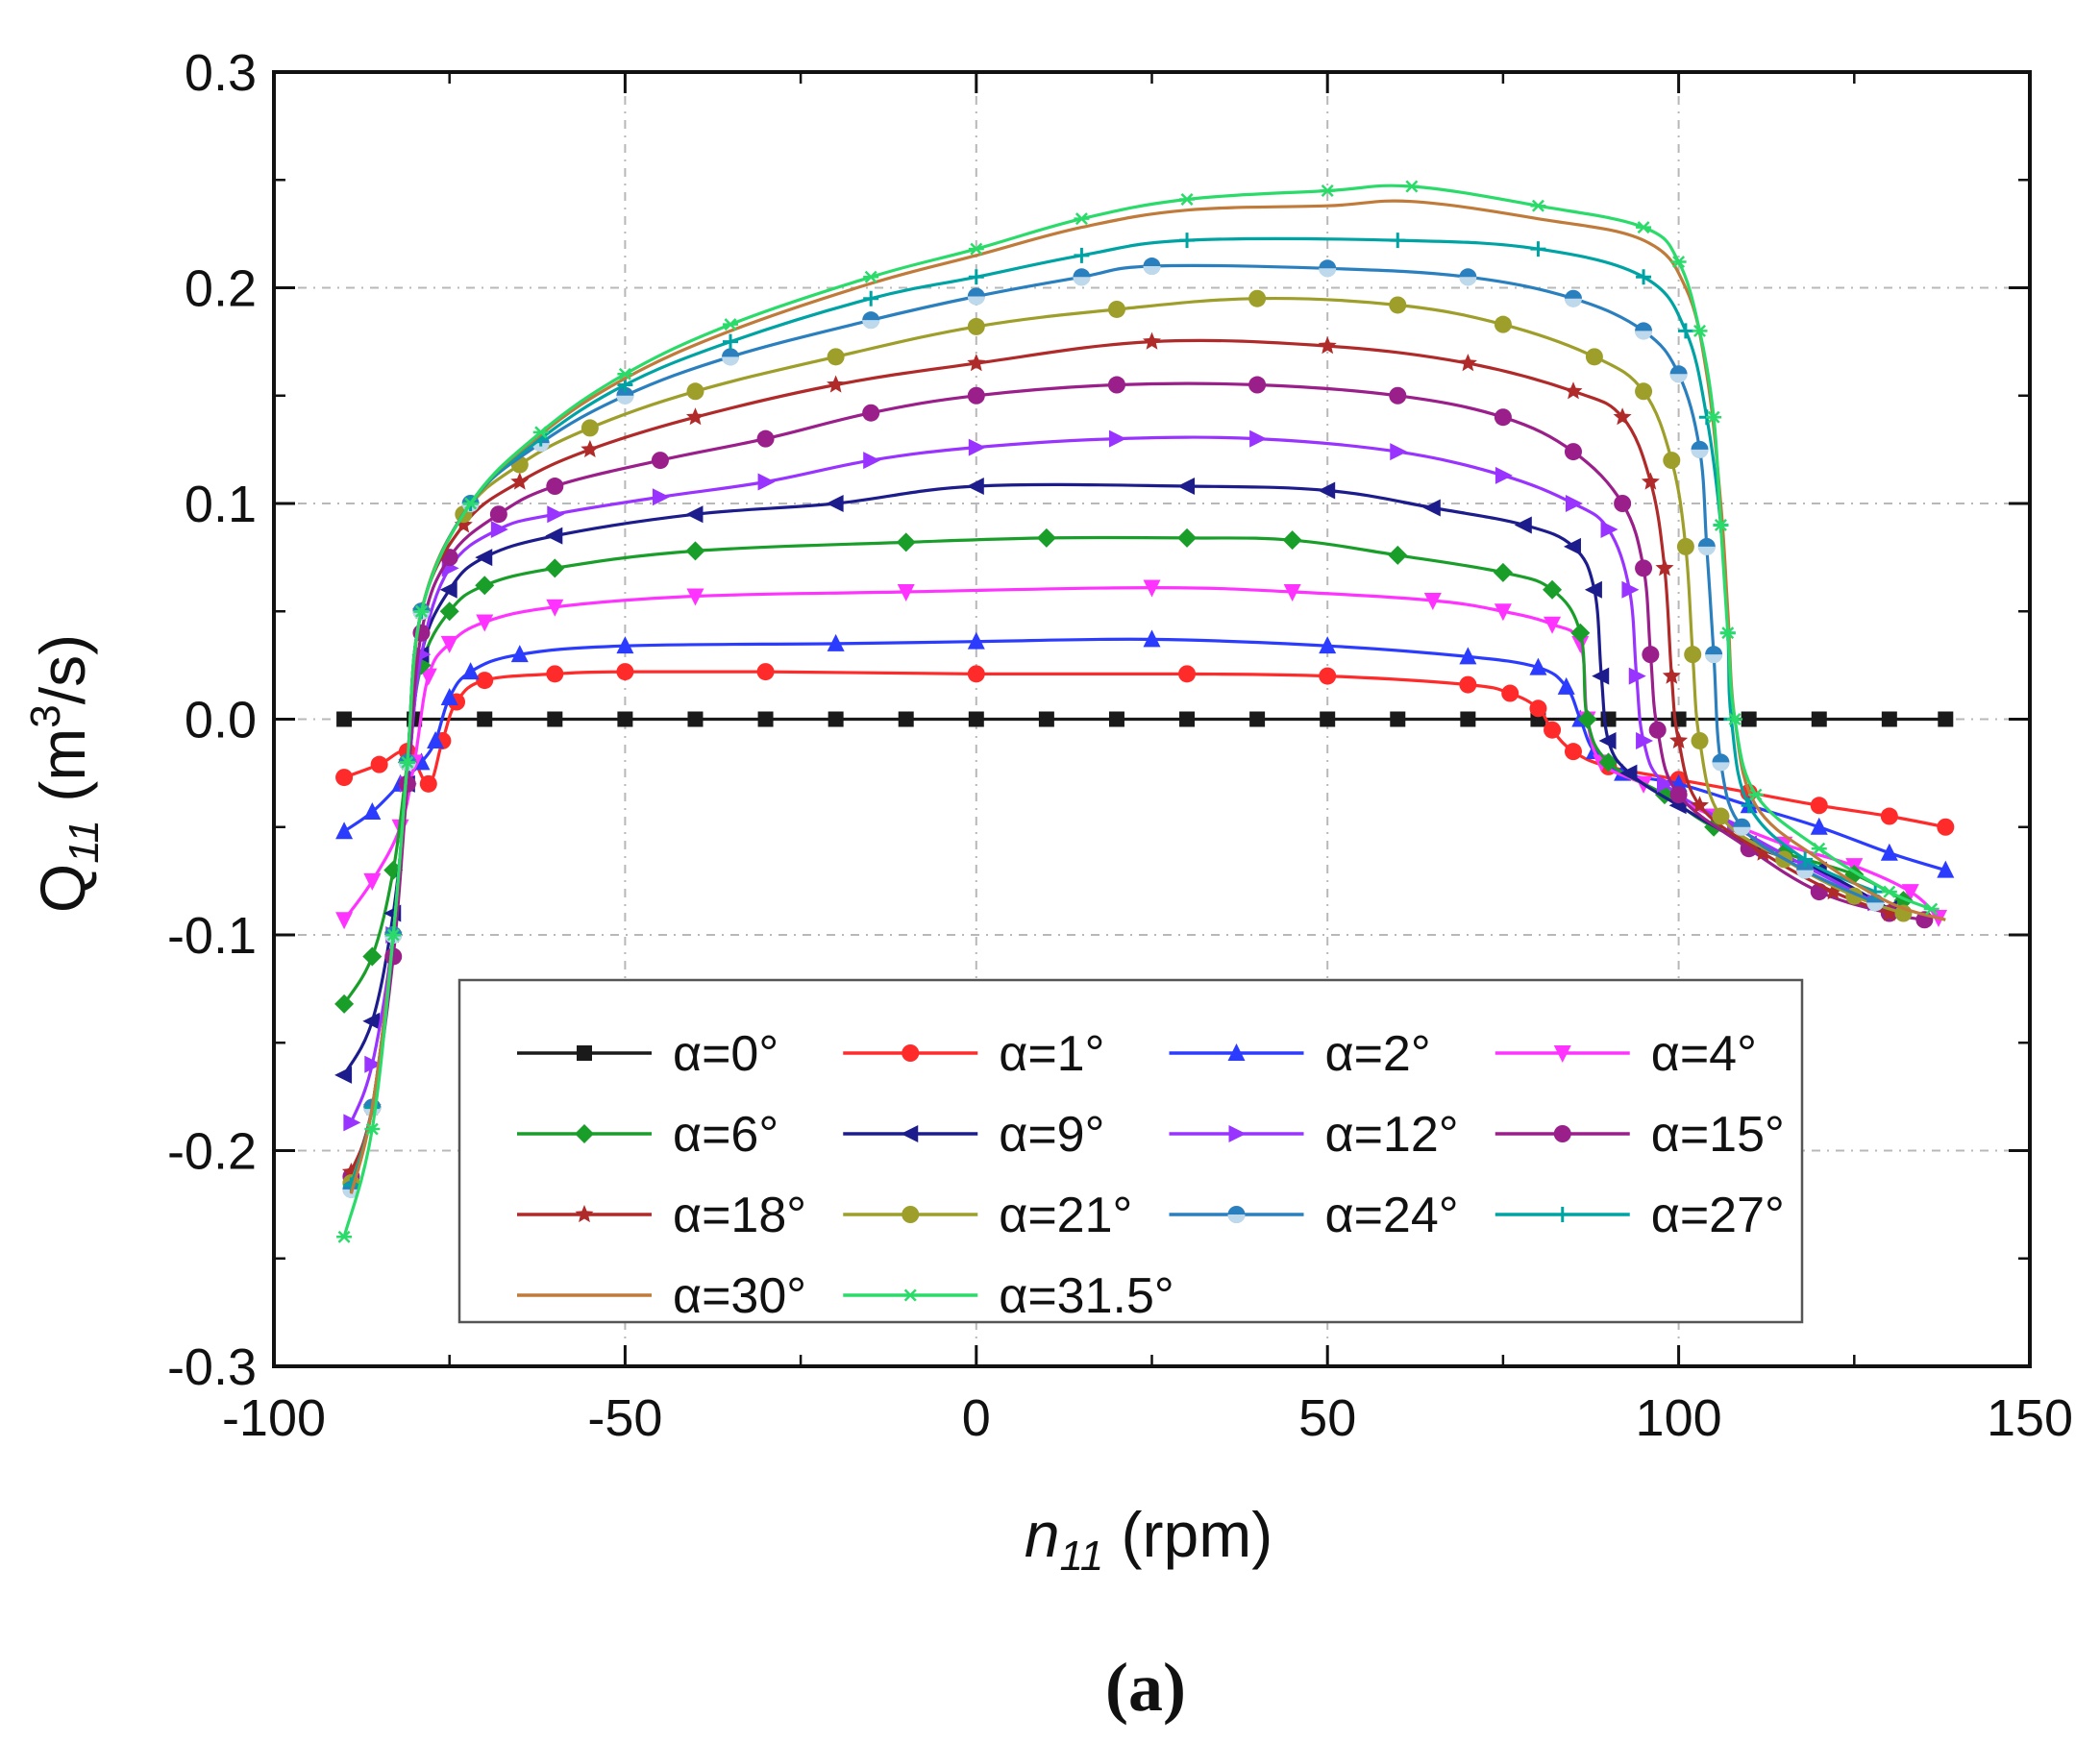 The image size is (2100, 1742). Describe the element at coordinates (1378, 1054) in the screenshot. I see `legend-label: α=2°` at that location.